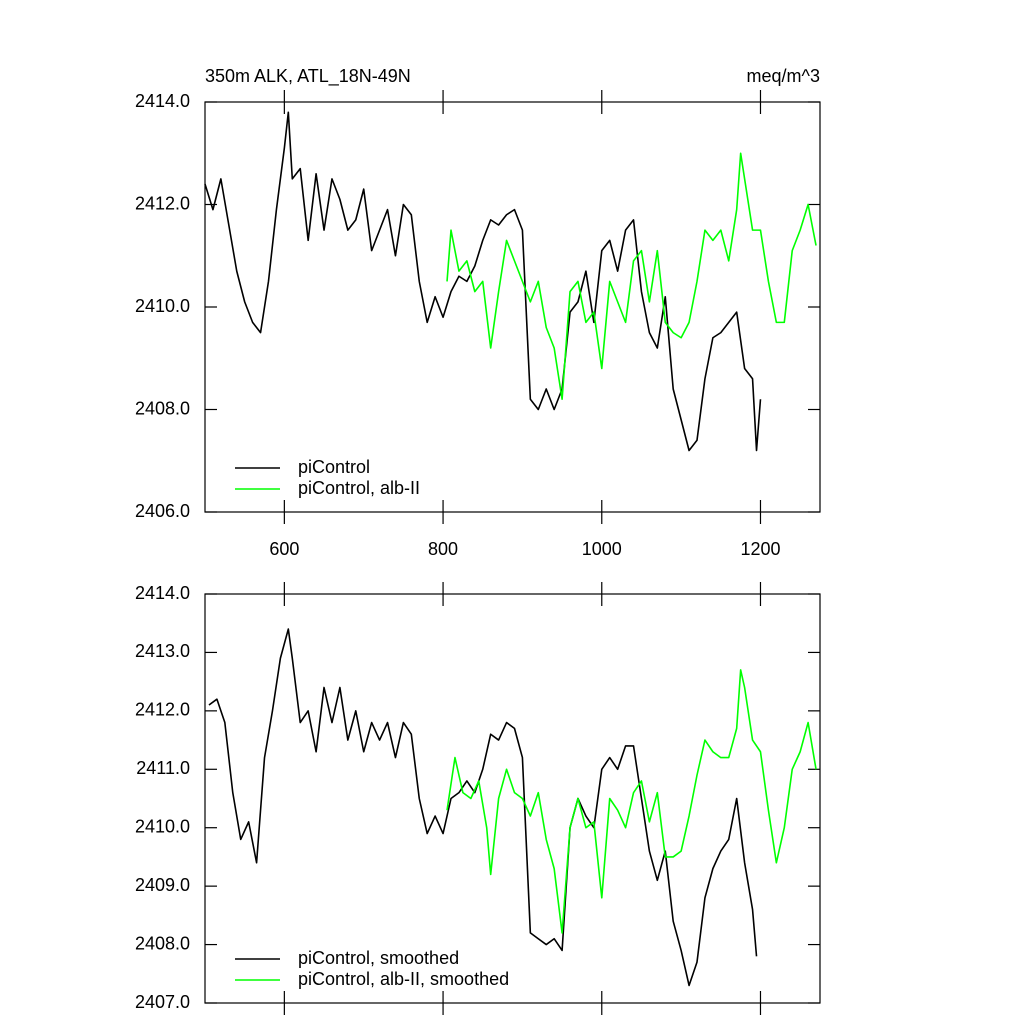 The width and height of the screenshot is (1024, 1024). What do you see at coordinates (378, 958) in the screenshot?
I see `legend-label: piControl, smoothed` at bounding box center [378, 958].